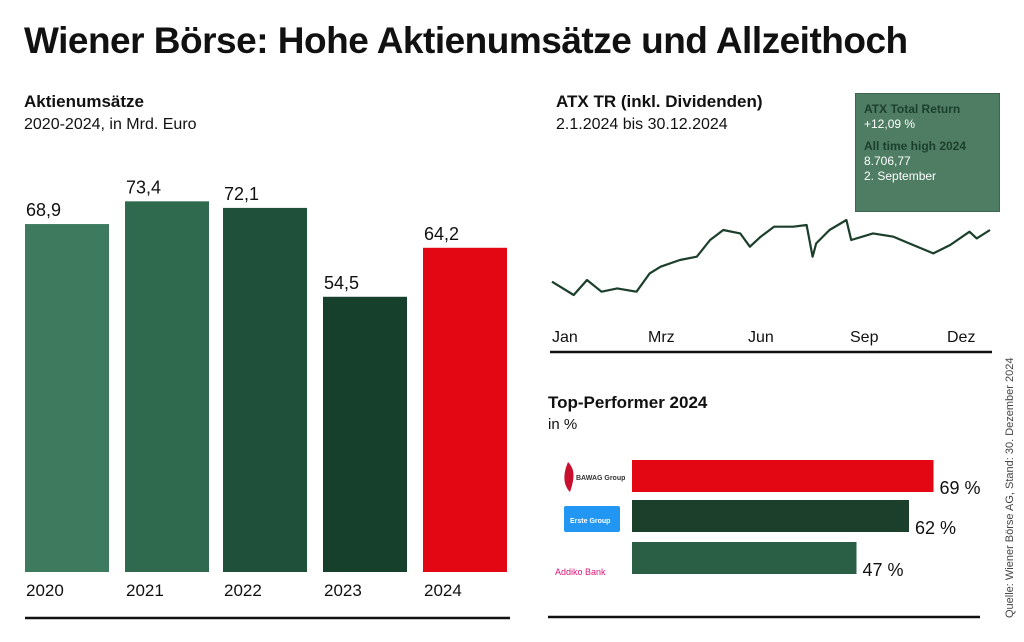 The height and width of the screenshot is (642, 1024). What do you see at coordinates (590, 521) in the screenshot?
I see `erste-logo-text: Erste Group` at bounding box center [590, 521].